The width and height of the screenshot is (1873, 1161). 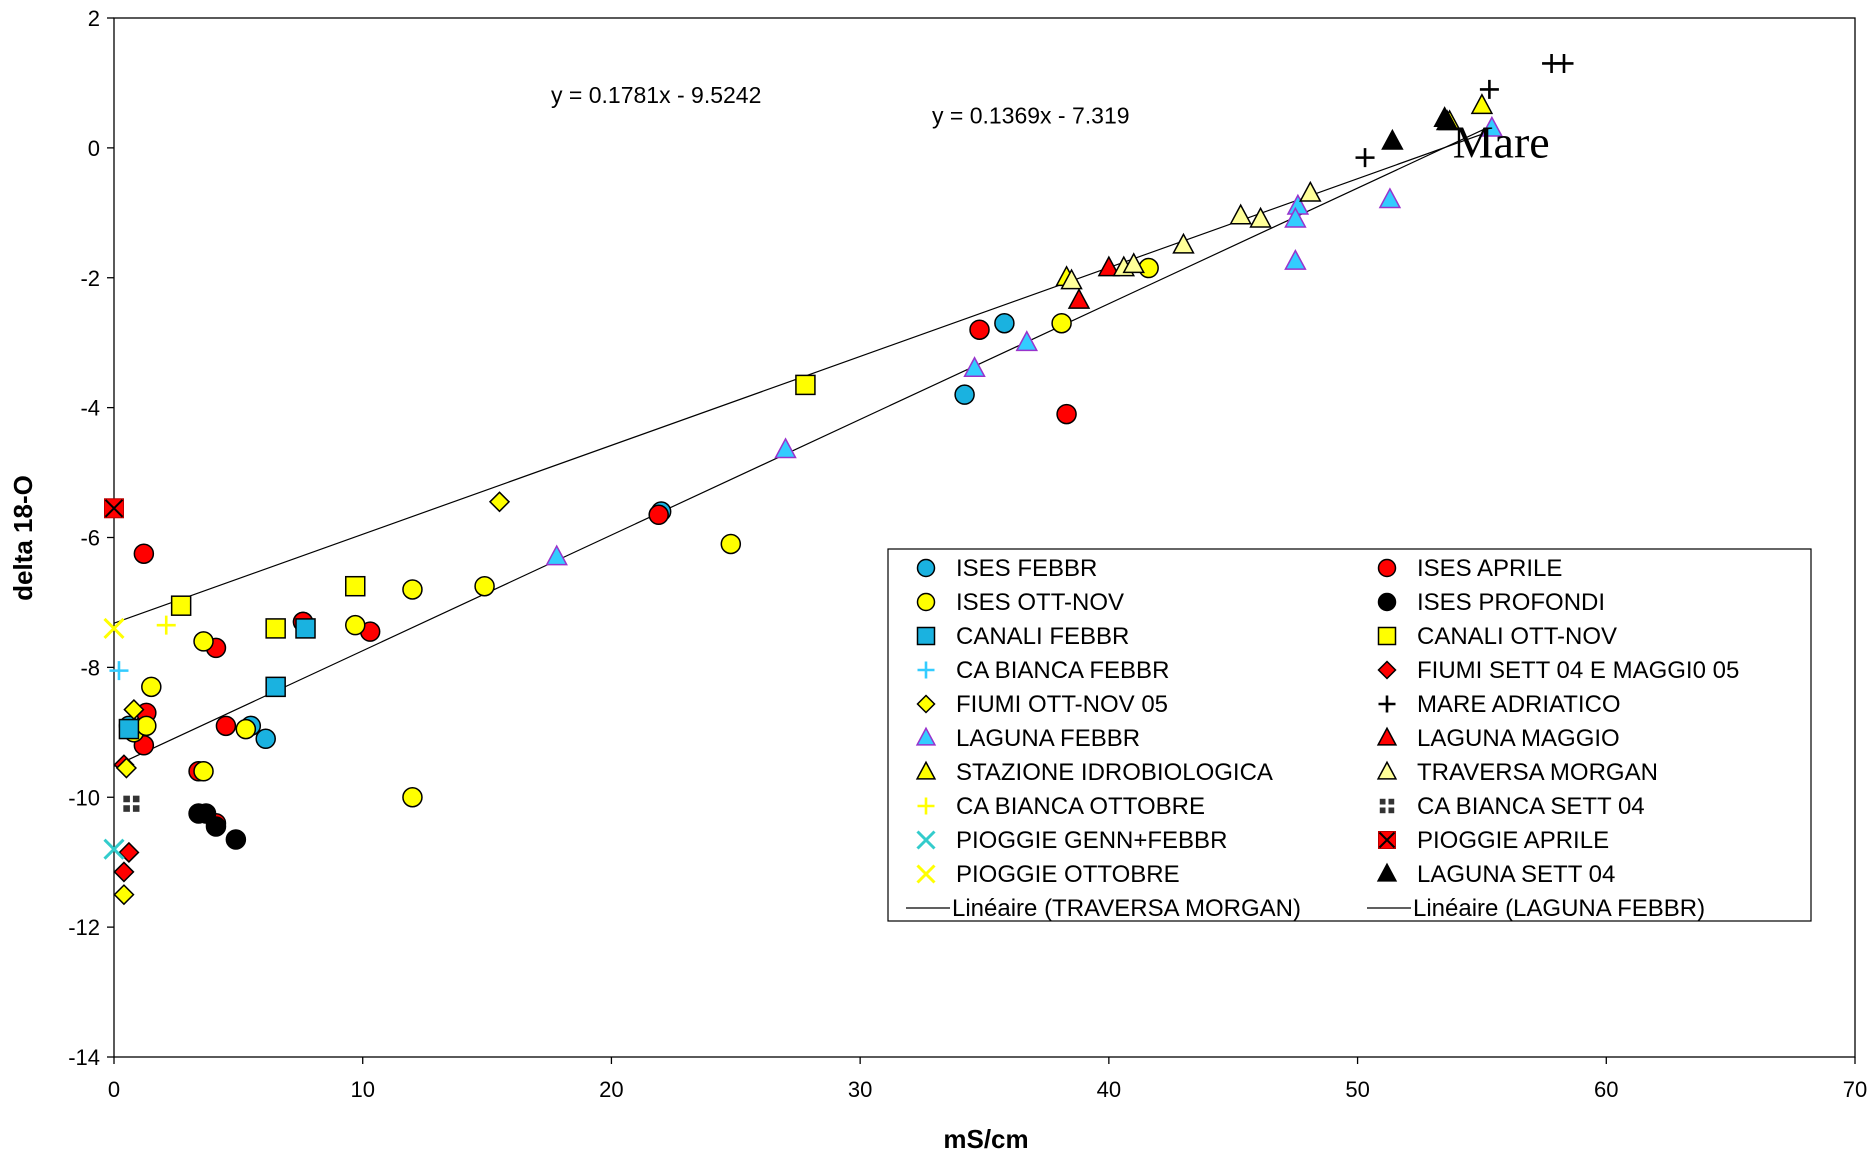 What do you see at coordinates (1042, 636) in the screenshot?
I see `legend-label: CANALI FEBBR` at bounding box center [1042, 636].